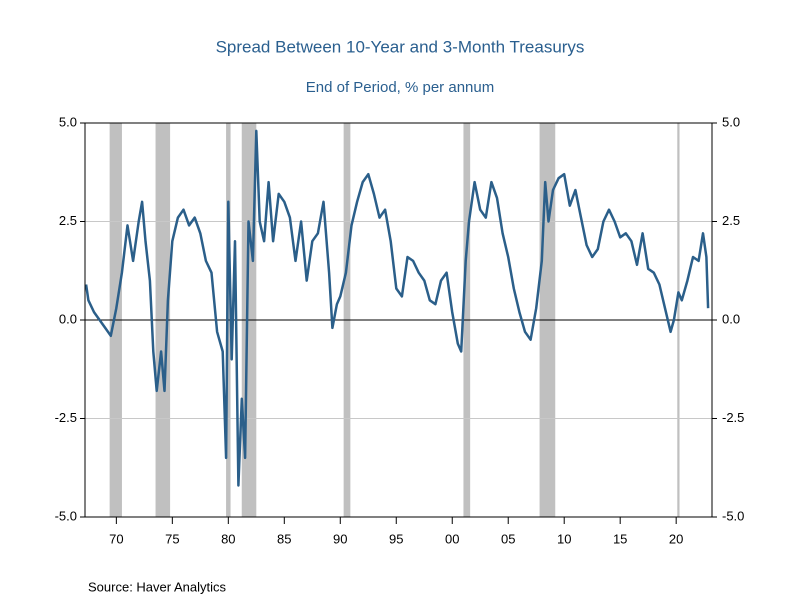 This screenshot has width=800, height=600. What do you see at coordinates (508, 538) in the screenshot?
I see `x-tick-label: 05` at bounding box center [508, 538].